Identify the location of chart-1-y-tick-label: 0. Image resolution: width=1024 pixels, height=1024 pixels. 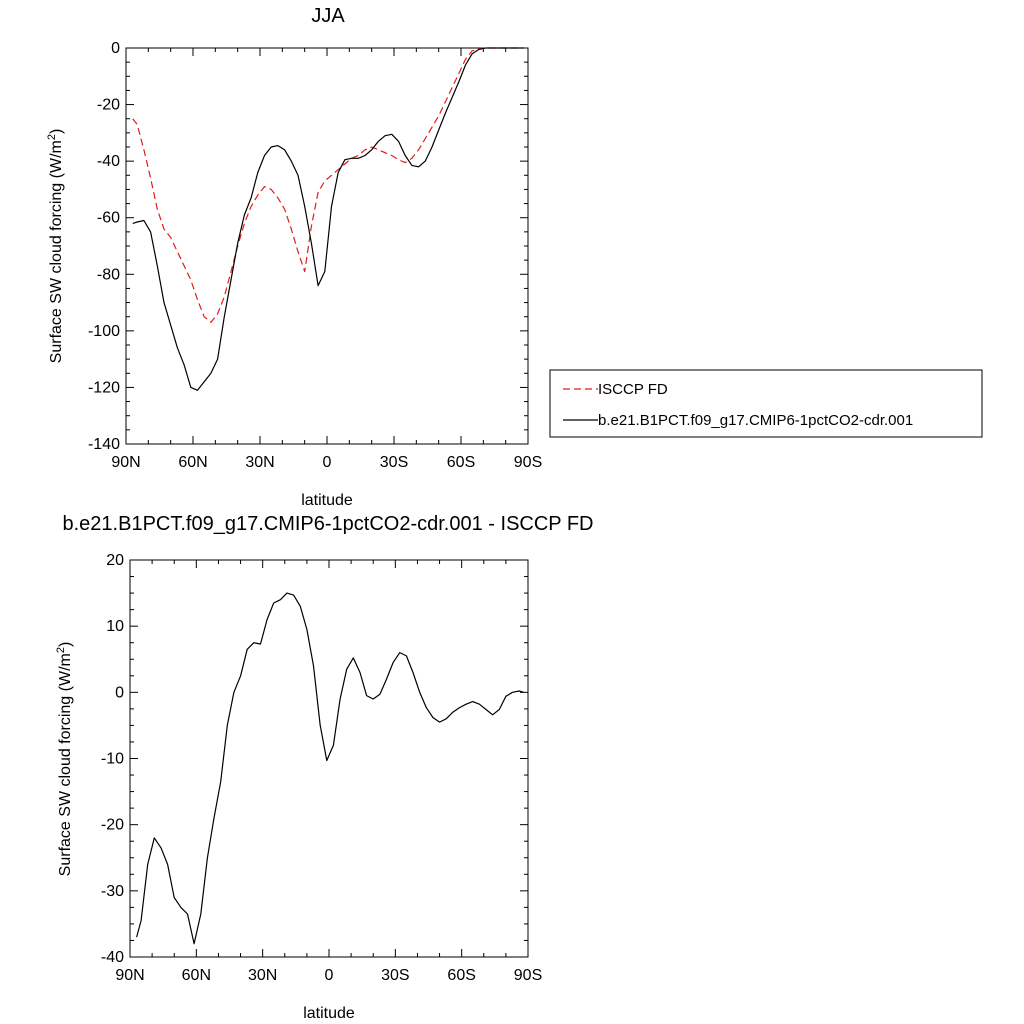
(115, 48).